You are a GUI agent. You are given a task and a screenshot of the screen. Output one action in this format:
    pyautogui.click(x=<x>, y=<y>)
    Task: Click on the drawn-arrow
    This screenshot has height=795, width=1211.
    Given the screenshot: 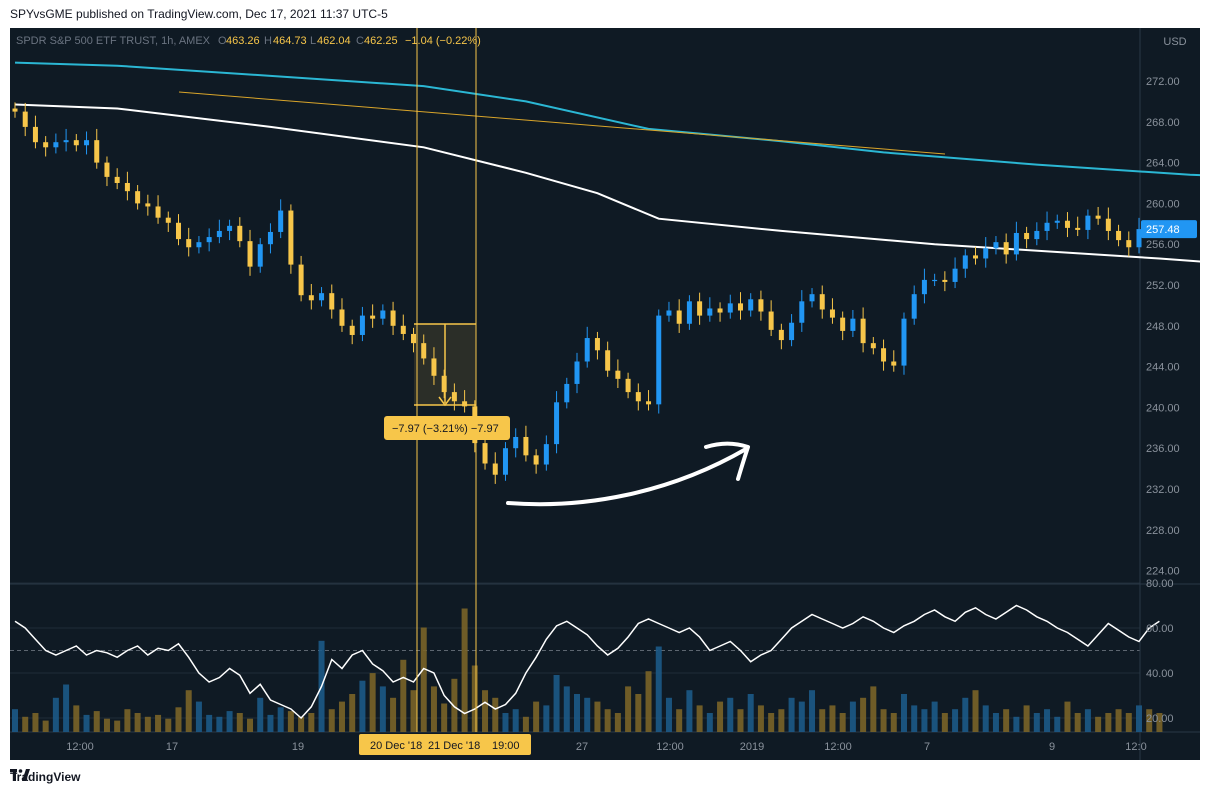 What is the action you would take?
    pyautogui.click(x=628, y=474)
    